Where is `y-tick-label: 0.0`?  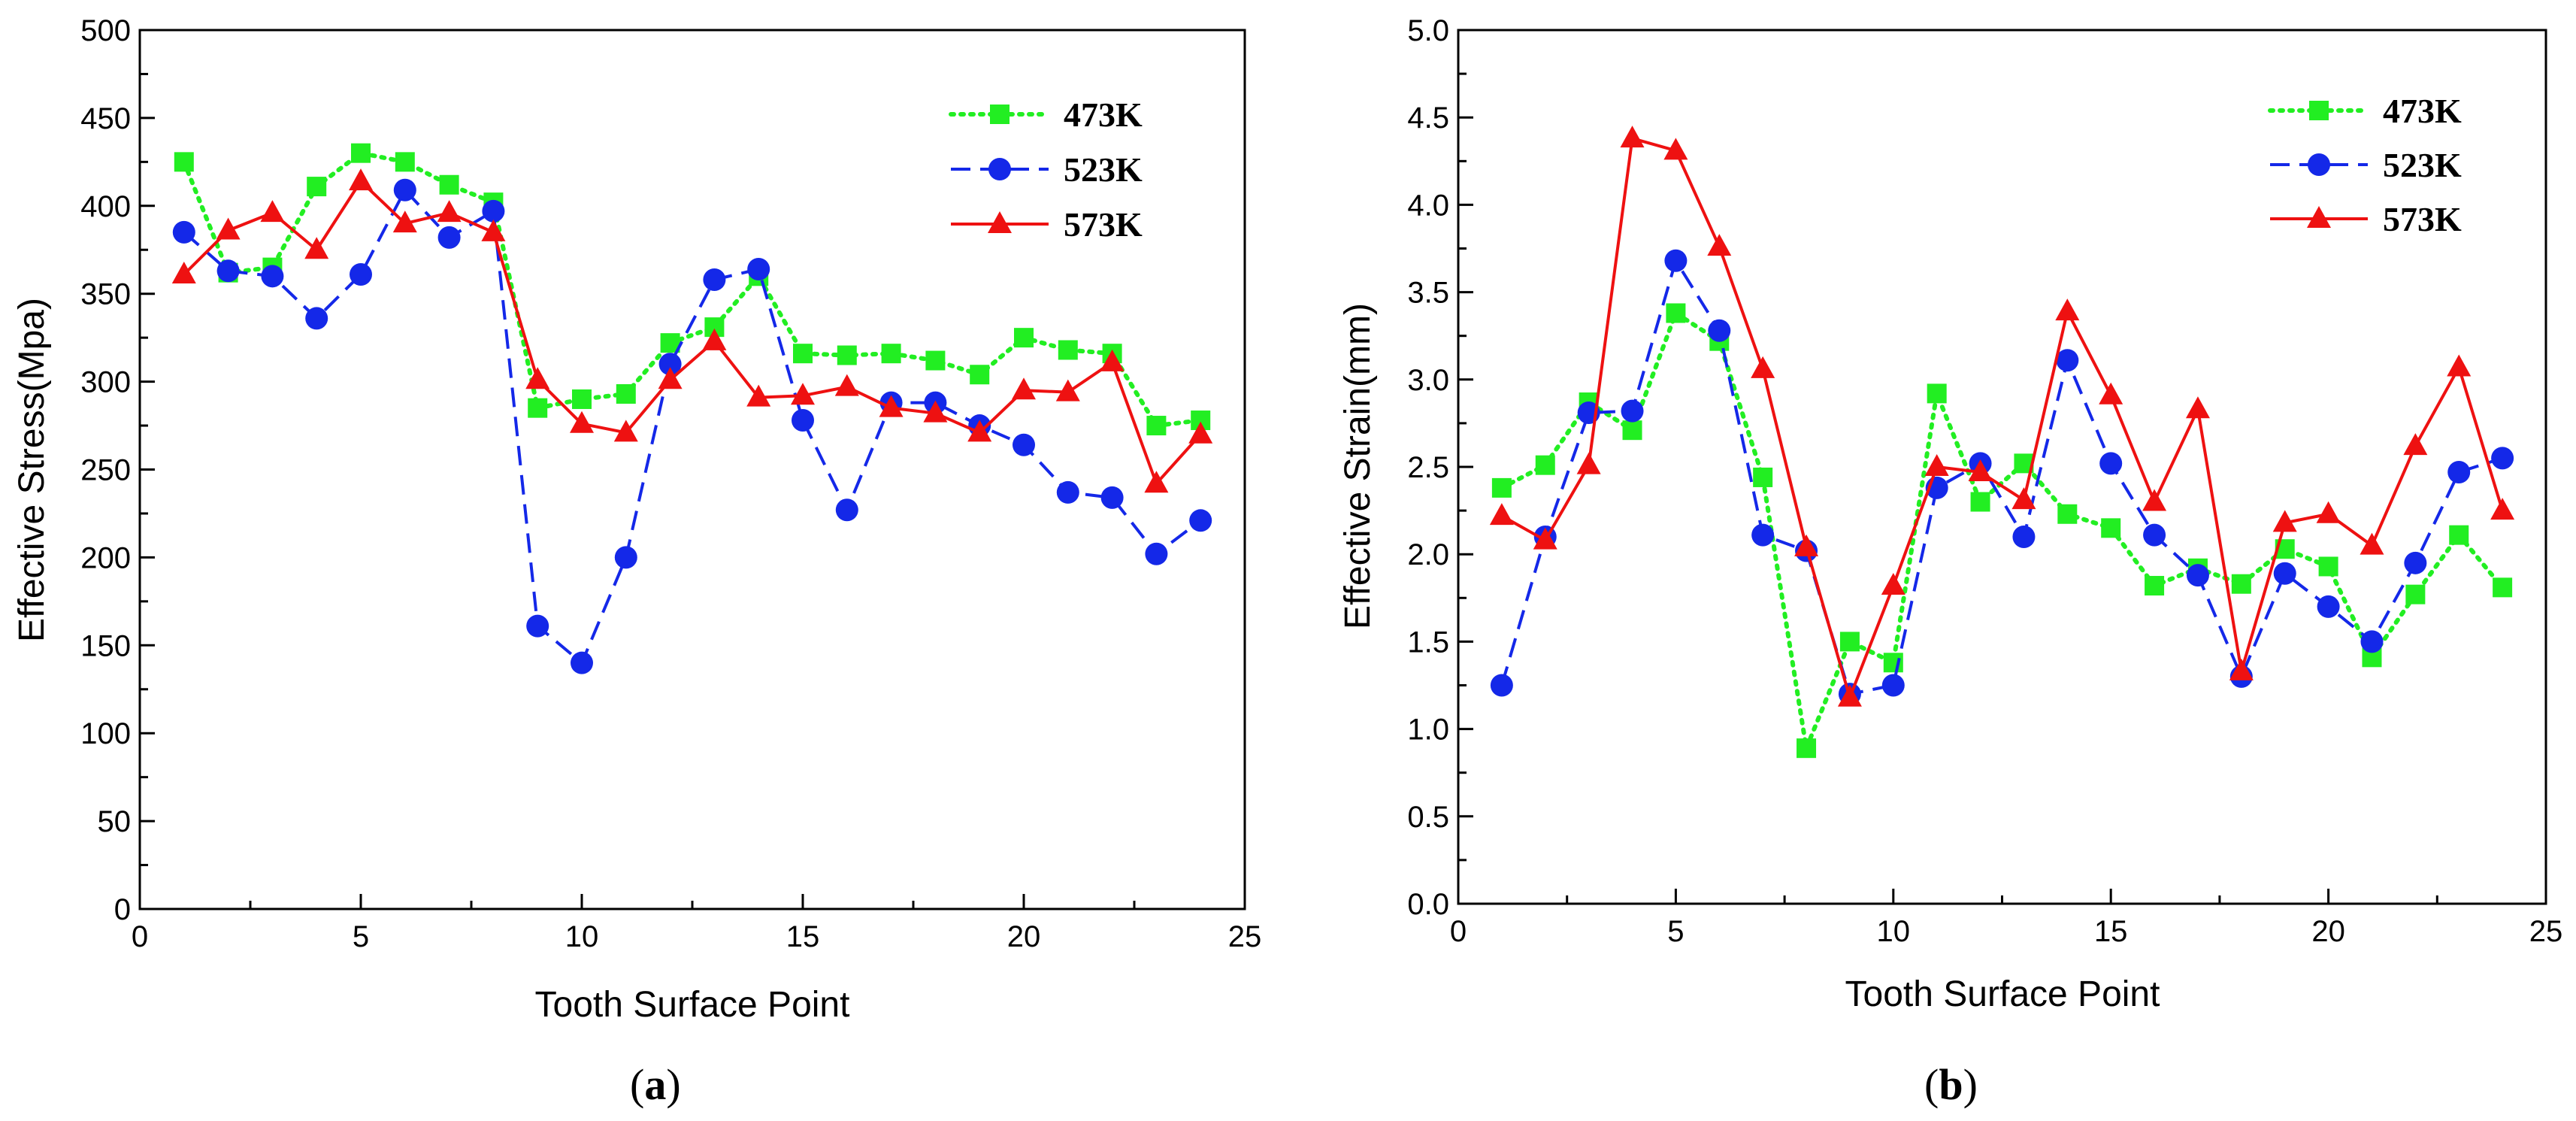 y-tick-label: 0.0 is located at coordinates (1428, 904).